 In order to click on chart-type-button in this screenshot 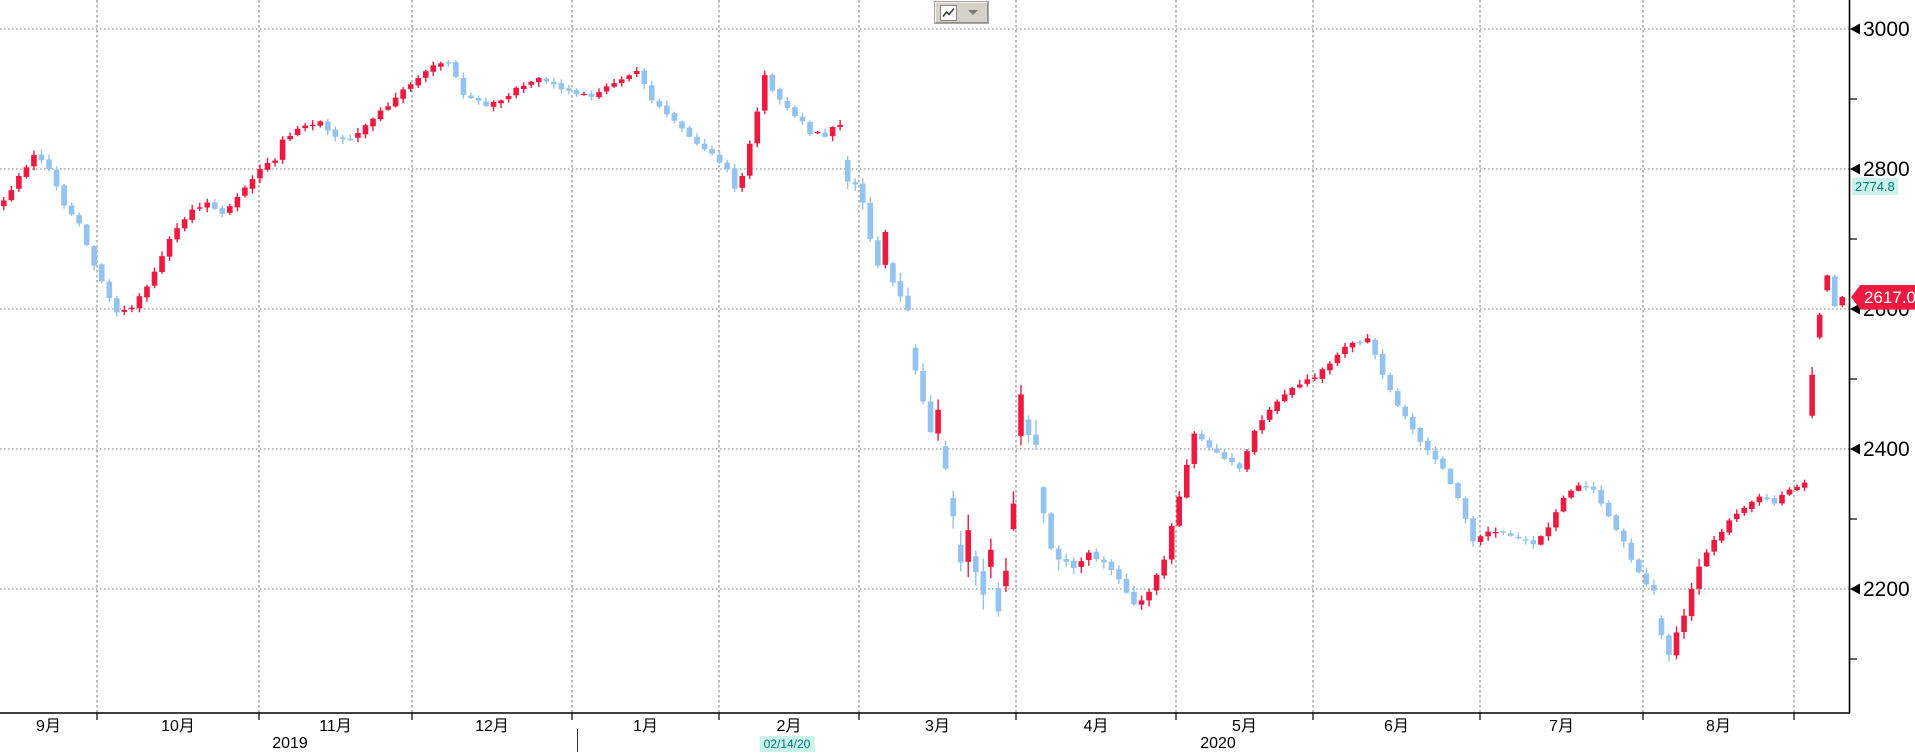, I will do `click(961, 12)`.